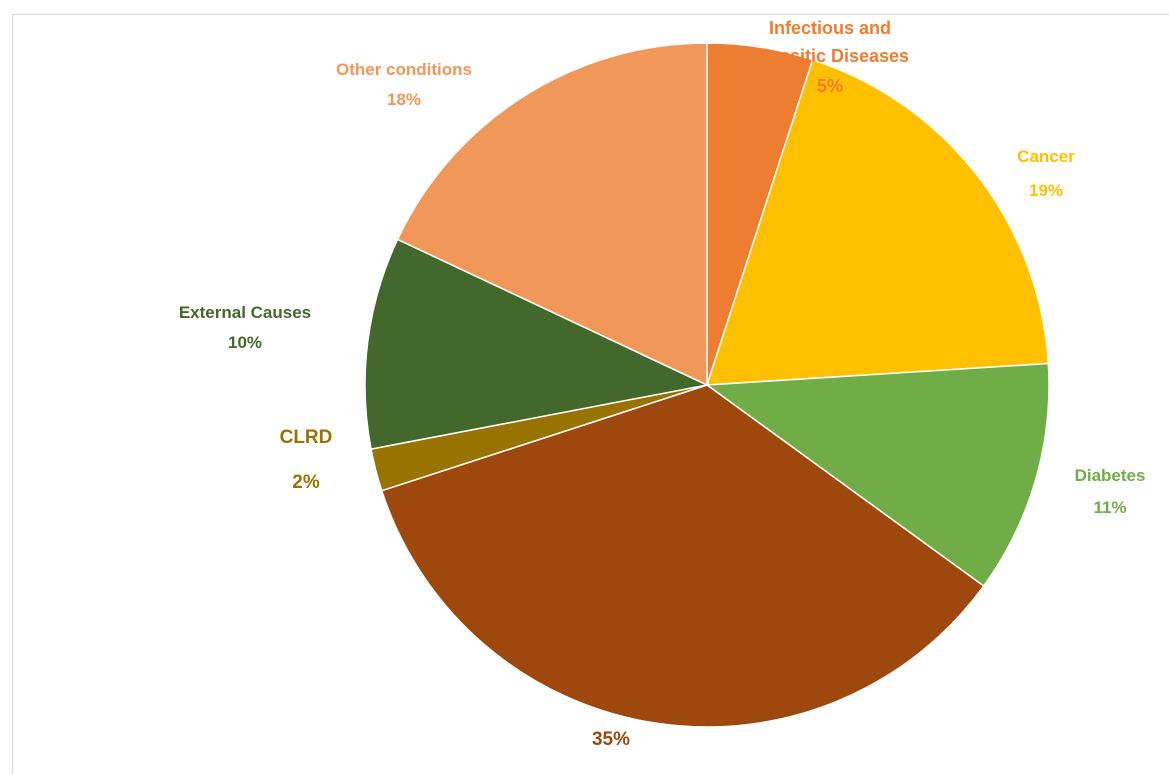  I want to click on slice-value-label: 5%, so click(830, 86).